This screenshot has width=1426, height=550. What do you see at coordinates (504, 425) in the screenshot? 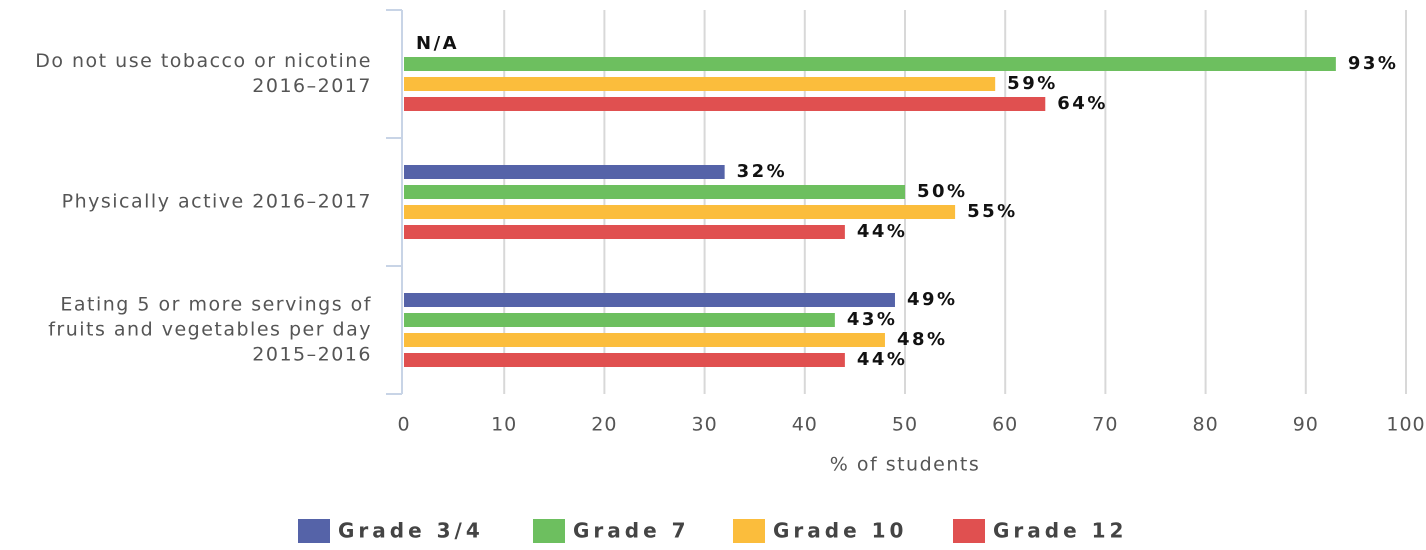
I see `x-tick-label: 10` at bounding box center [504, 425].